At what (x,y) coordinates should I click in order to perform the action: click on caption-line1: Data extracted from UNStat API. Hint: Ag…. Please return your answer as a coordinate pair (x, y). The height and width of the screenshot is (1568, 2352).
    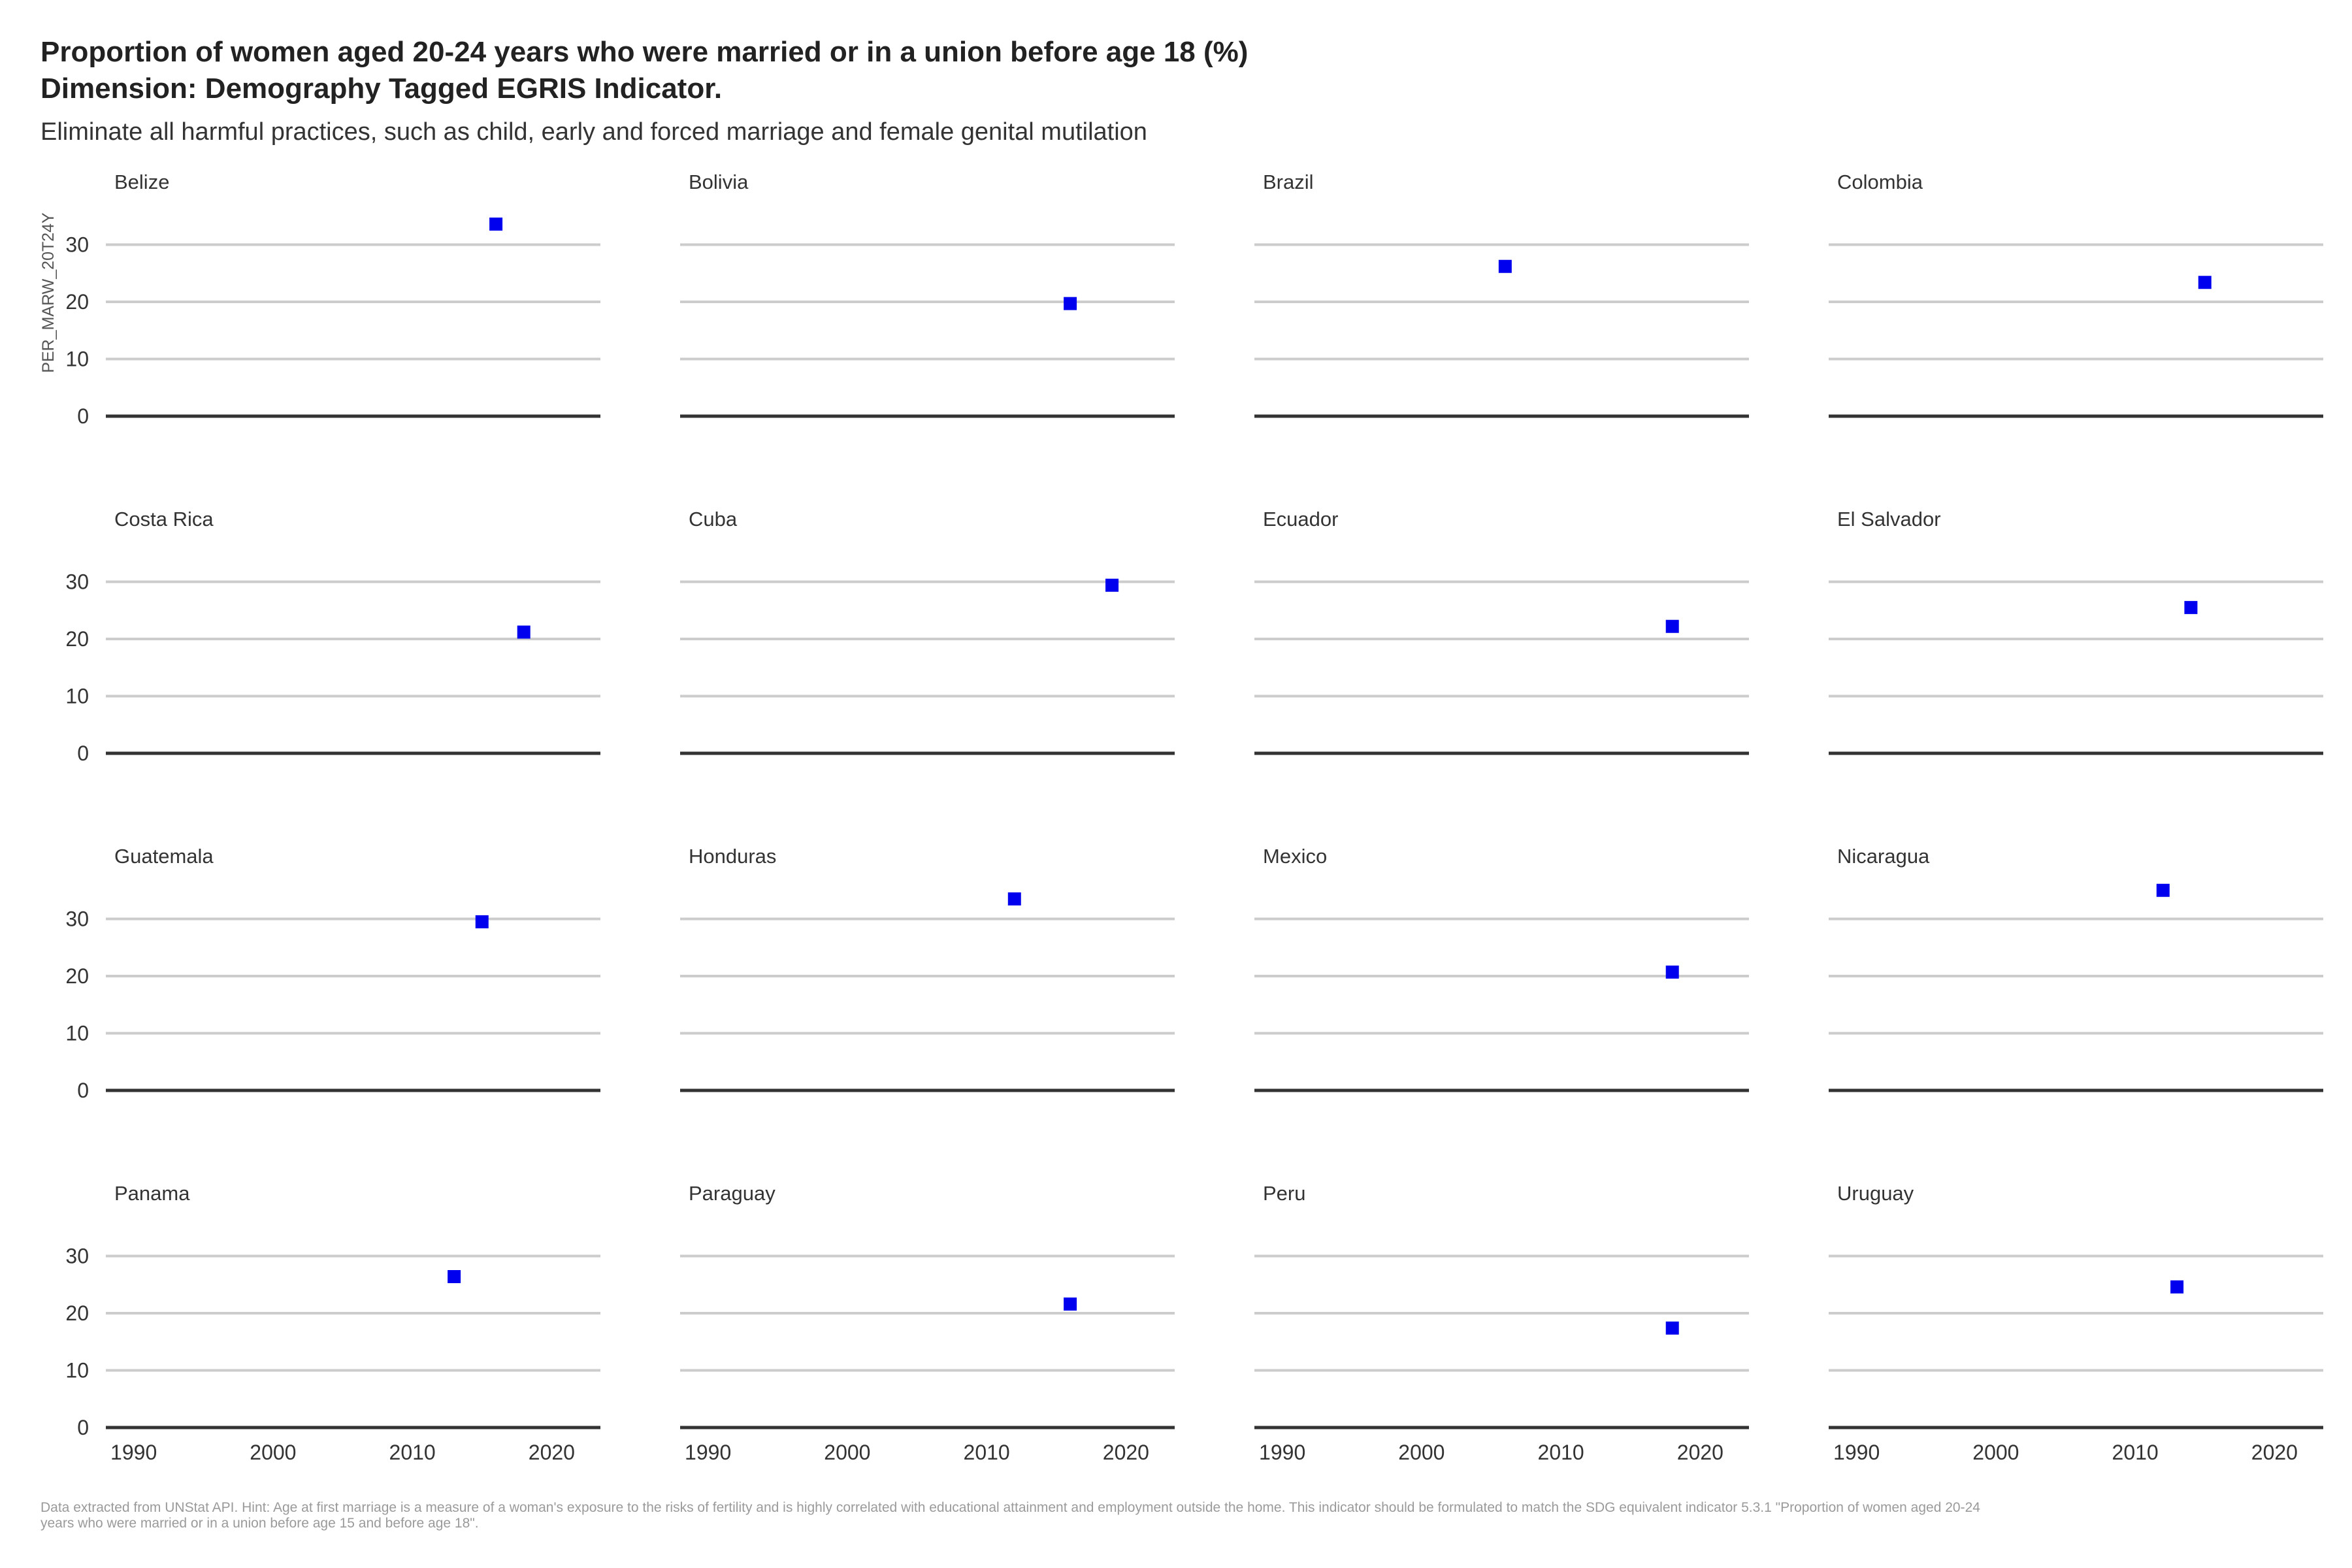
    Looking at the image, I should click on (1010, 1507).